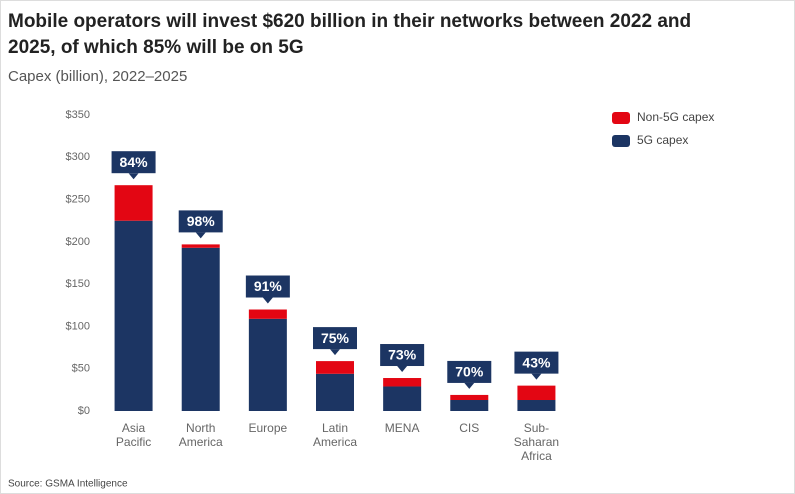 This screenshot has height=494, width=795. Describe the element at coordinates (84, 411) in the screenshot. I see `y-tick-label: $0` at that location.